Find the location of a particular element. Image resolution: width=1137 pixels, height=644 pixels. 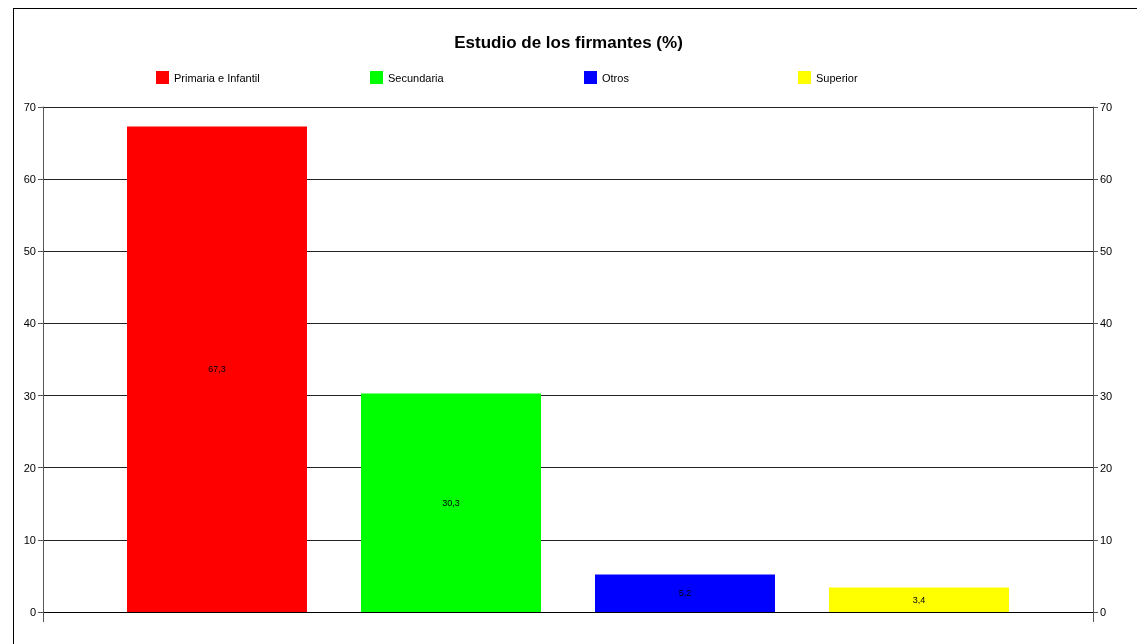

y-tick-label: 10 is located at coordinates (29, 539).